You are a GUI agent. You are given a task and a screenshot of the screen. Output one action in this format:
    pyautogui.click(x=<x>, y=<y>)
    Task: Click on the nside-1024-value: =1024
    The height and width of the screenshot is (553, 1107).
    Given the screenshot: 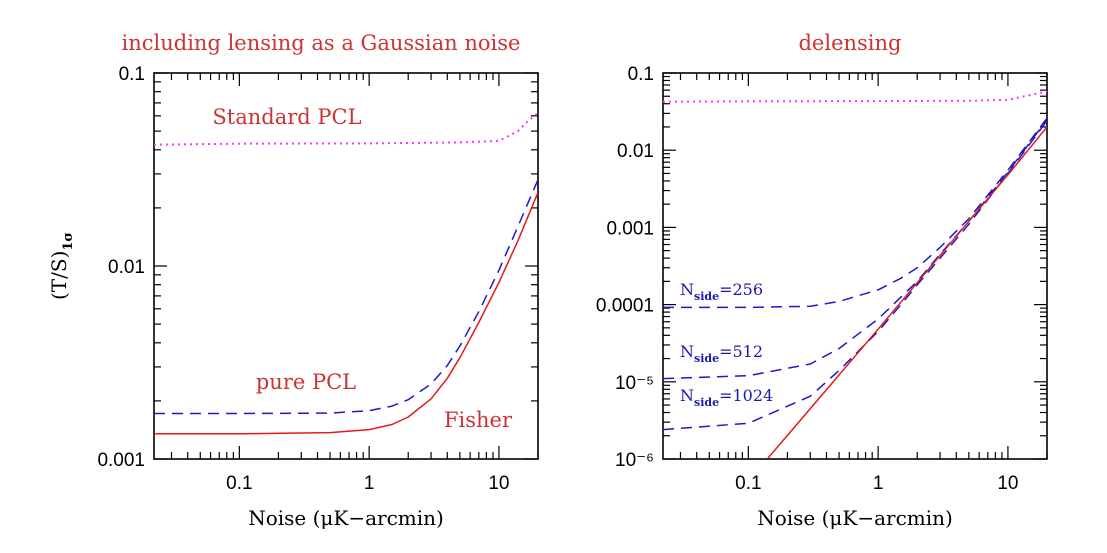 What is the action you would take?
    pyautogui.click(x=746, y=395)
    